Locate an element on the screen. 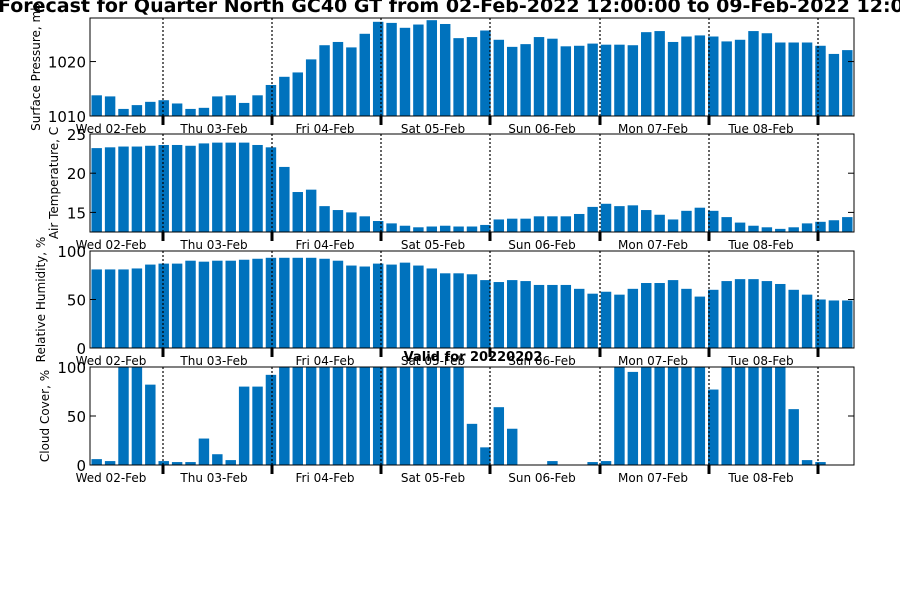 The image size is (900, 600). ytick-label: 0 is located at coordinates (81, 466).